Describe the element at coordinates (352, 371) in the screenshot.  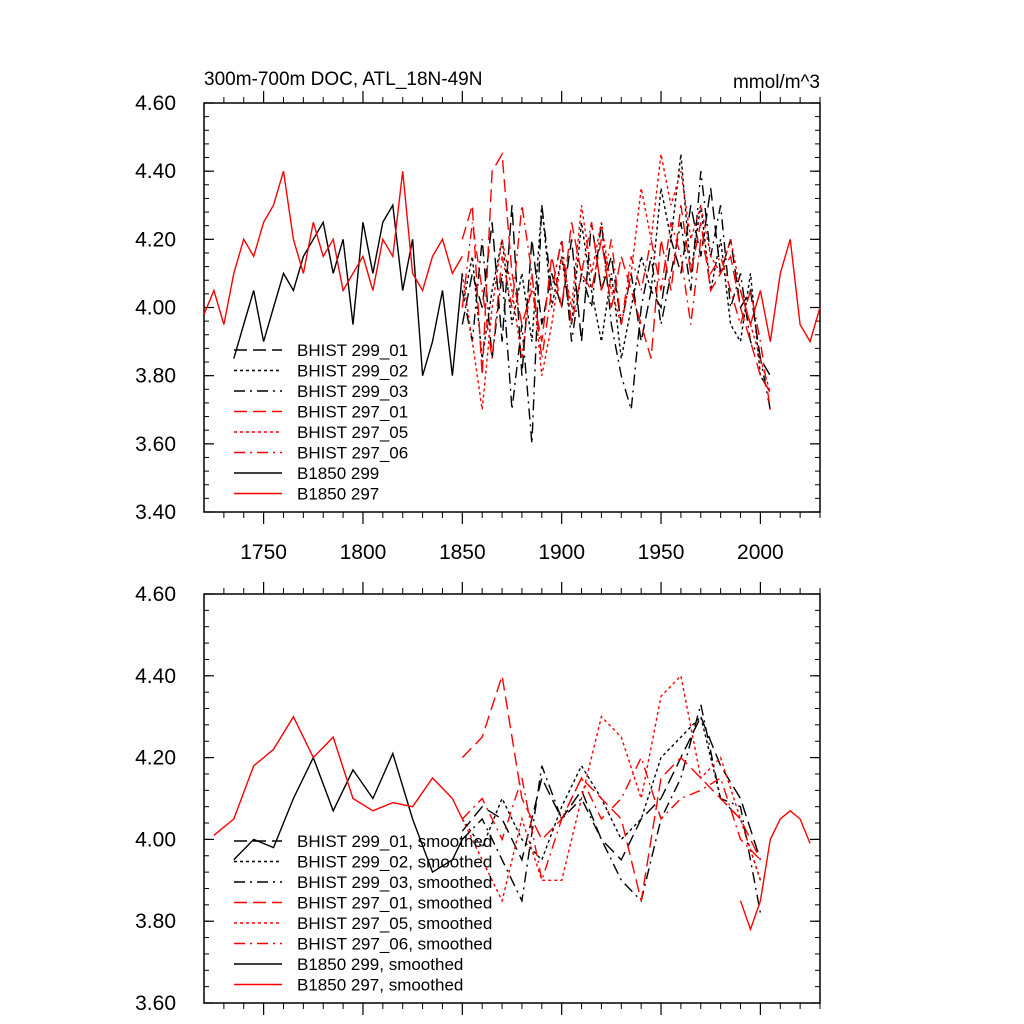
I see `legend-label: BHIST 299_02` at that location.